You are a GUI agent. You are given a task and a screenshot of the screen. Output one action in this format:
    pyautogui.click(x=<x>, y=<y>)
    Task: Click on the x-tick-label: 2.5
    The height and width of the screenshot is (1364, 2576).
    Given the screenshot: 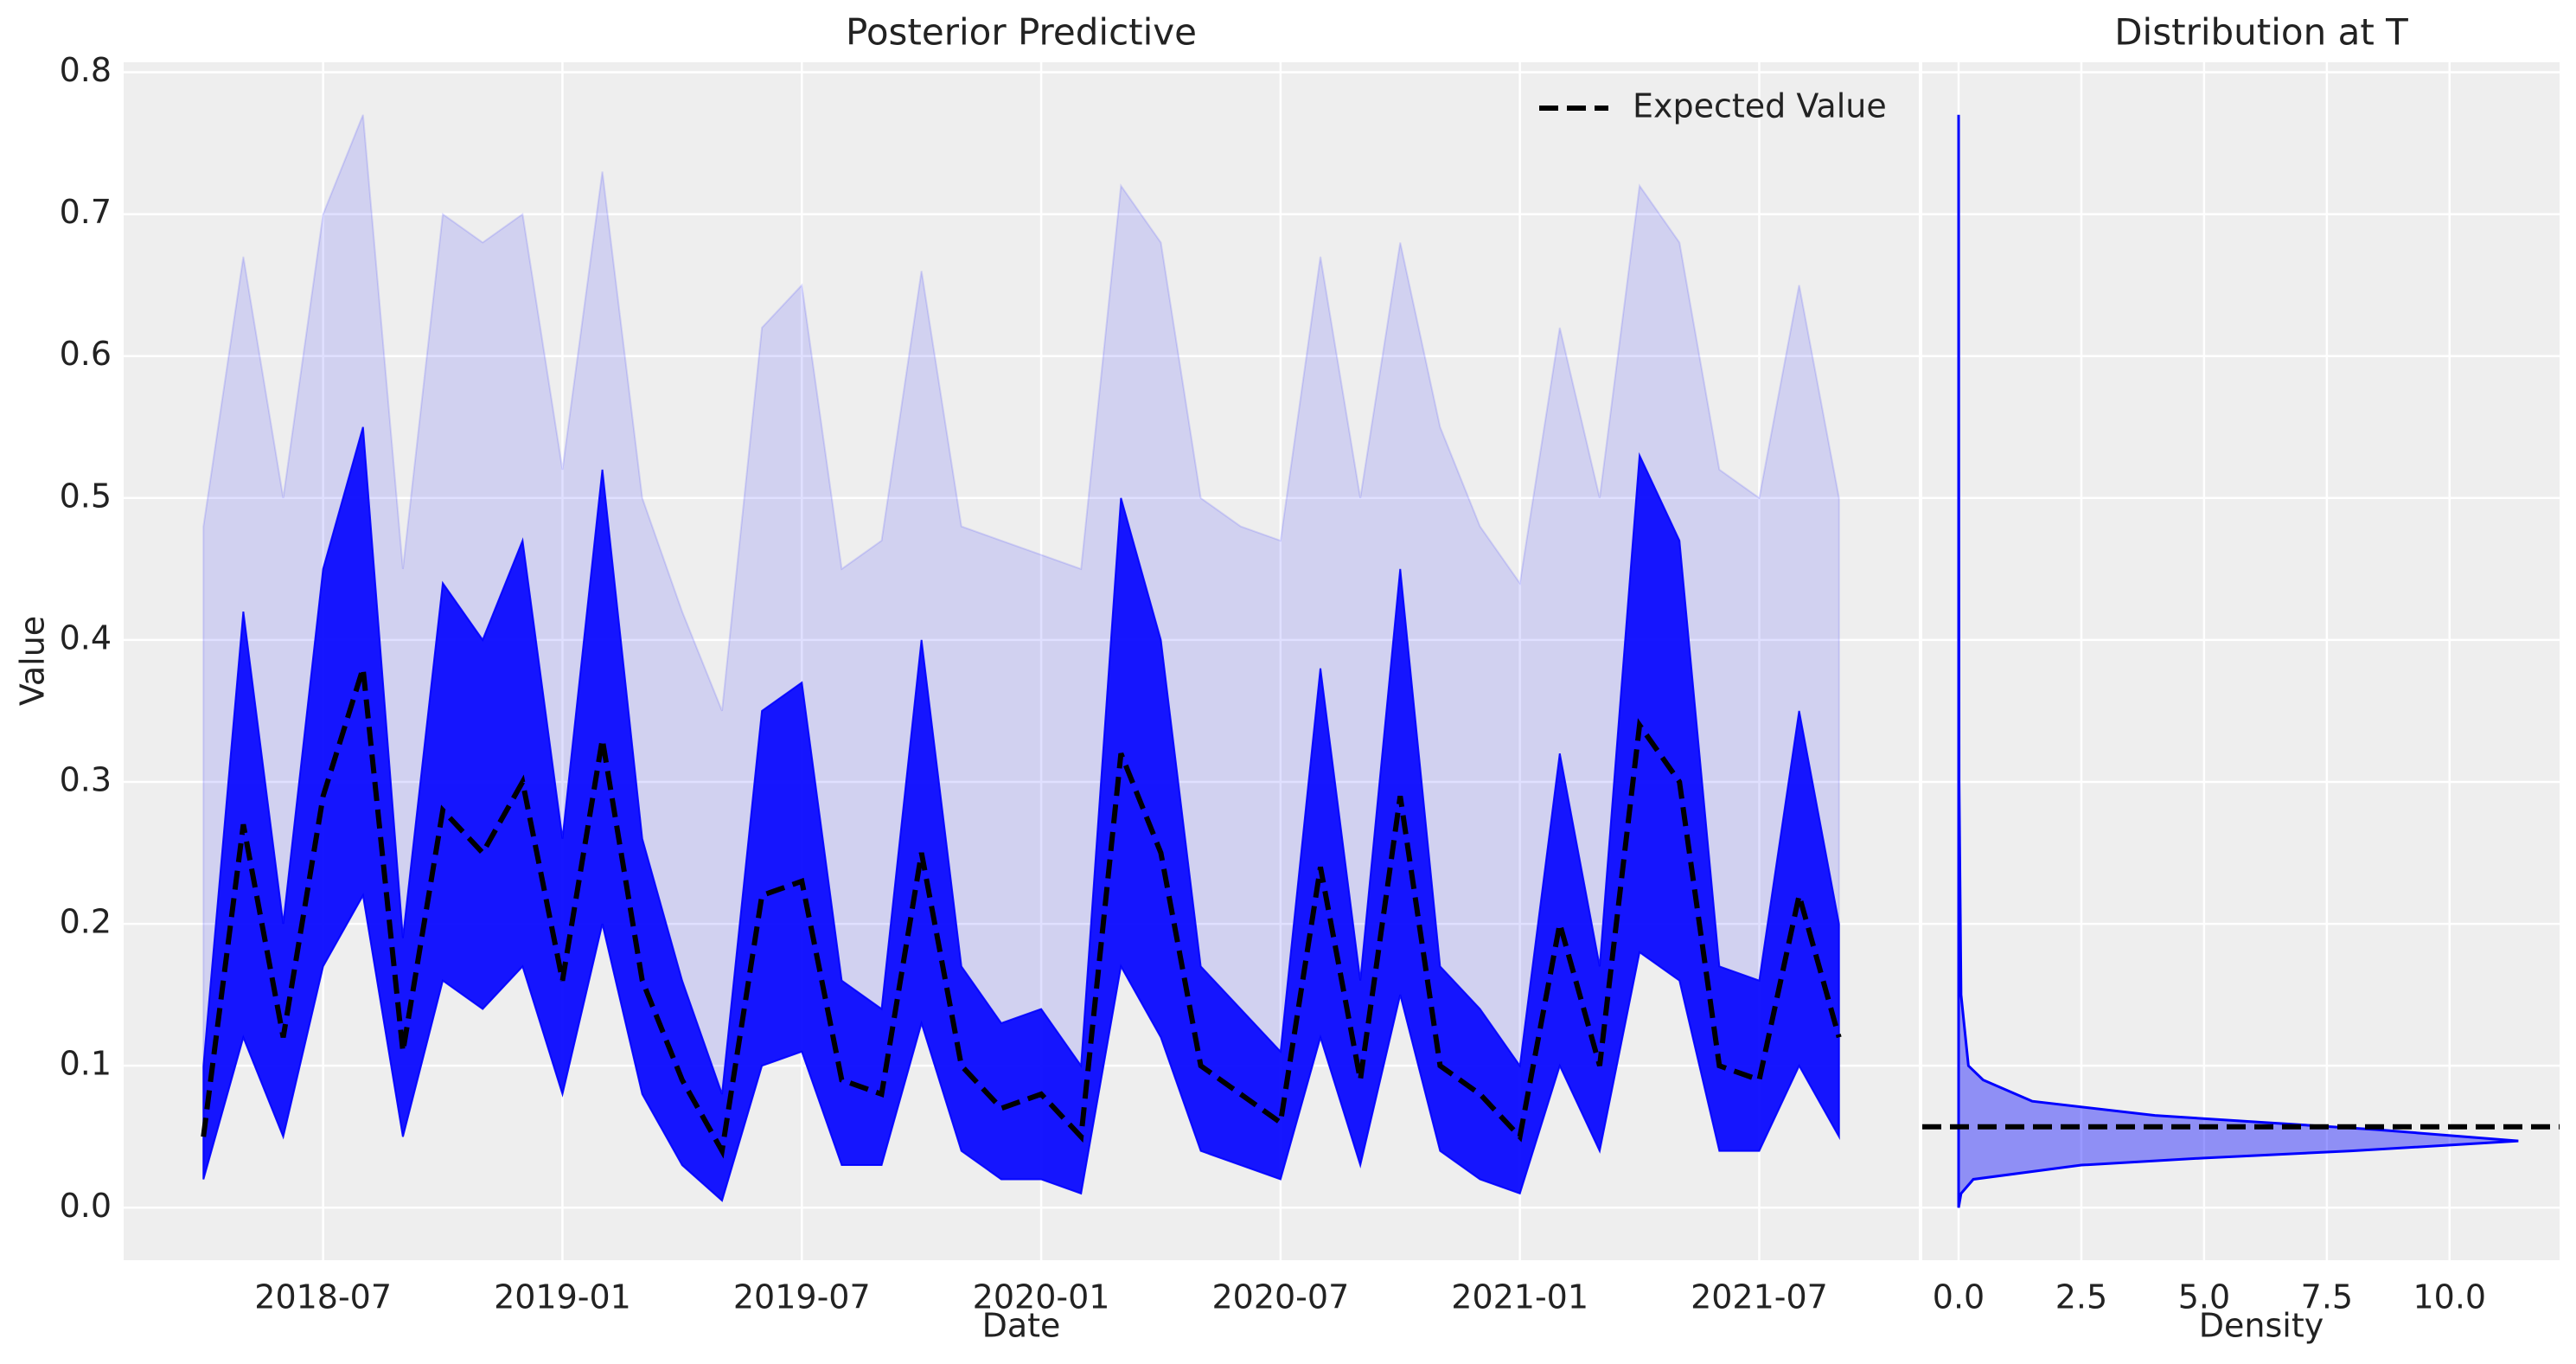 What is the action you would take?
    pyautogui.click(x=2081, y=1297)
    